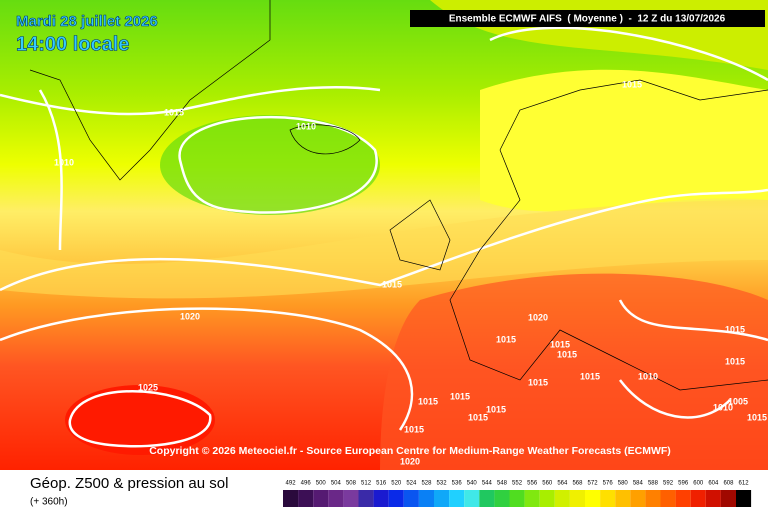 The height and width of the screenshot is (517, 768). What do you see at coordinates (291, 484) in the screenshot?
I see `scale-label: 492` at bounding box center [291, 484].